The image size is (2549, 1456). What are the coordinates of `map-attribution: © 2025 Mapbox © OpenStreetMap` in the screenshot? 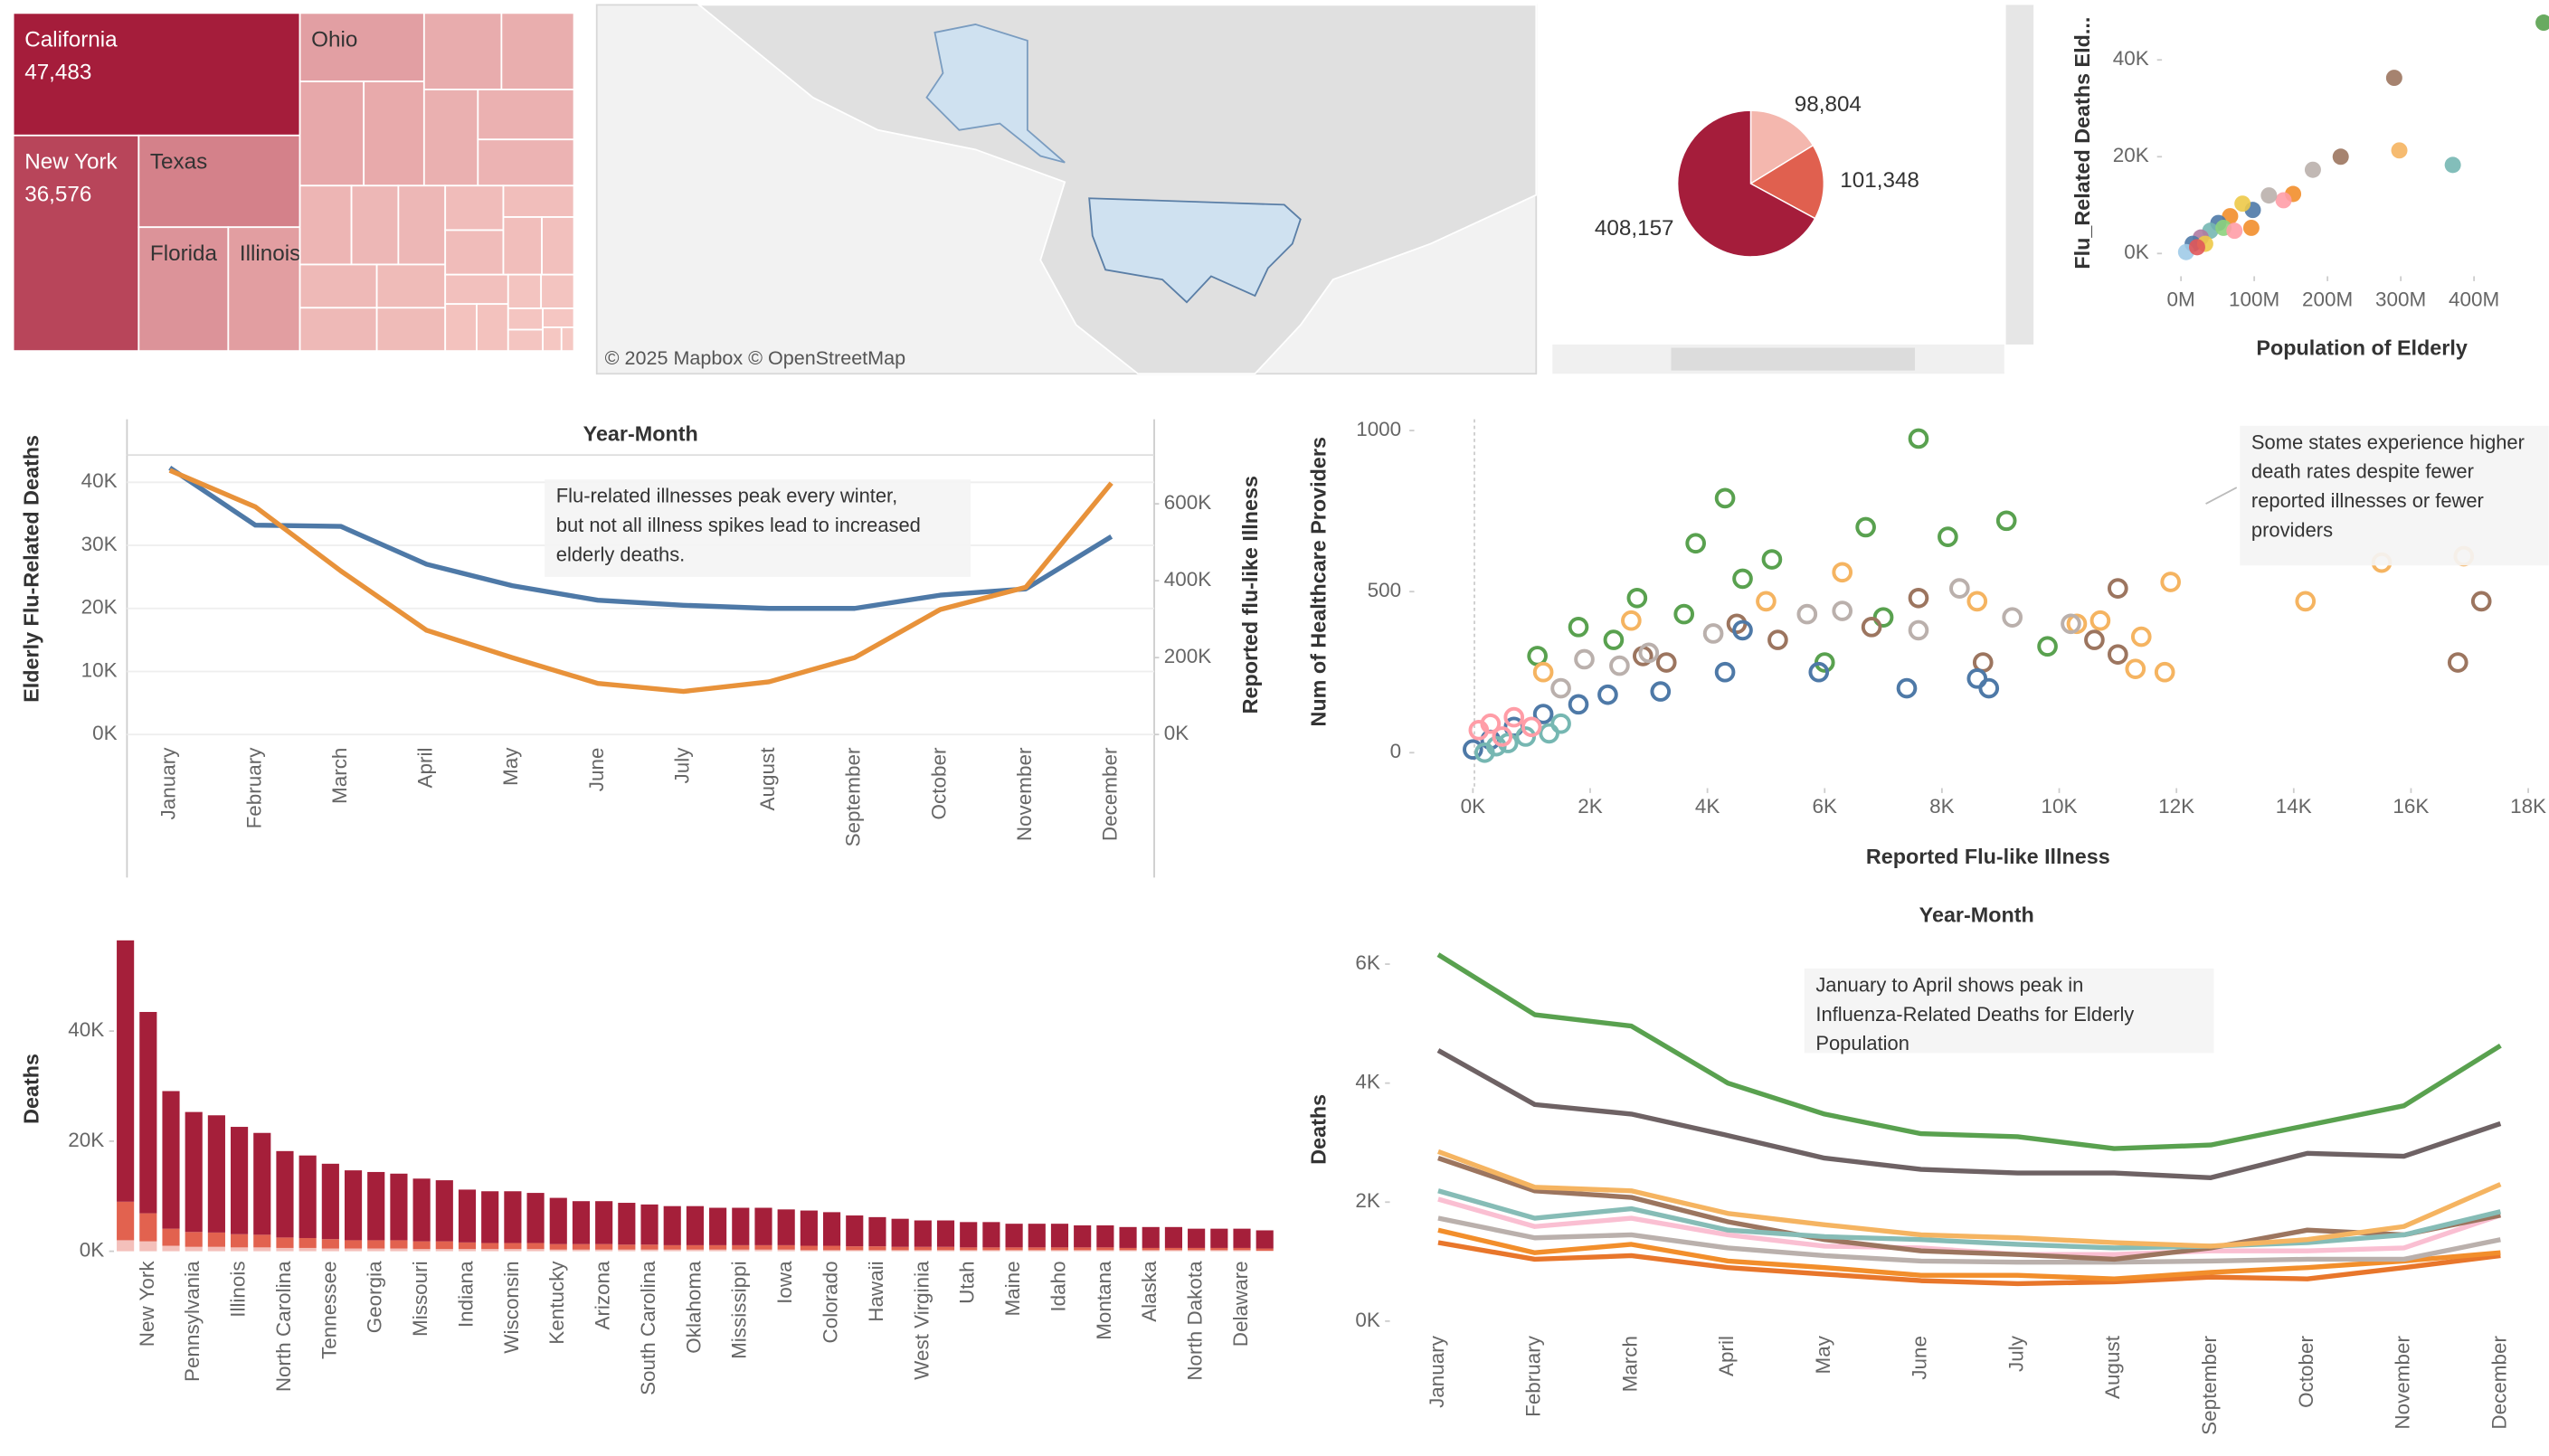 It's located at (755, 357).